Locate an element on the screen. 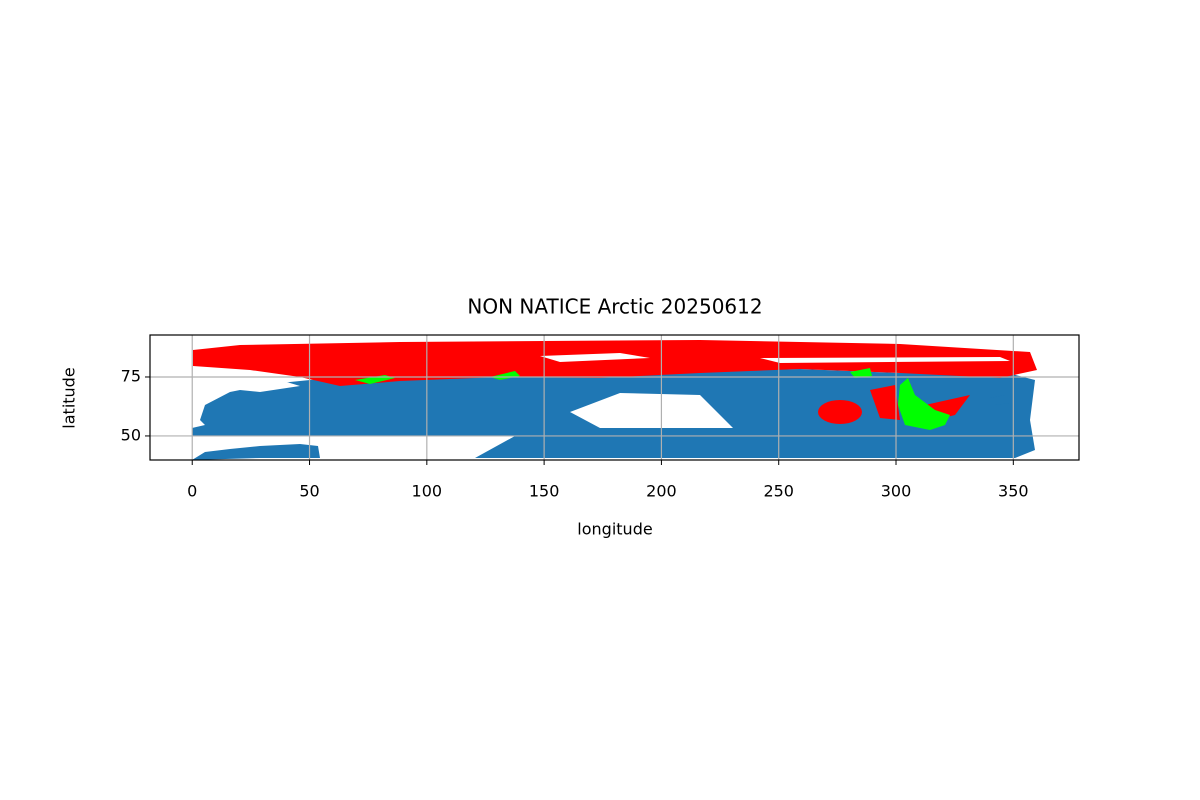  chart-title: NON NATICE Arctic 20250612 is located at coordinates (614, 307).